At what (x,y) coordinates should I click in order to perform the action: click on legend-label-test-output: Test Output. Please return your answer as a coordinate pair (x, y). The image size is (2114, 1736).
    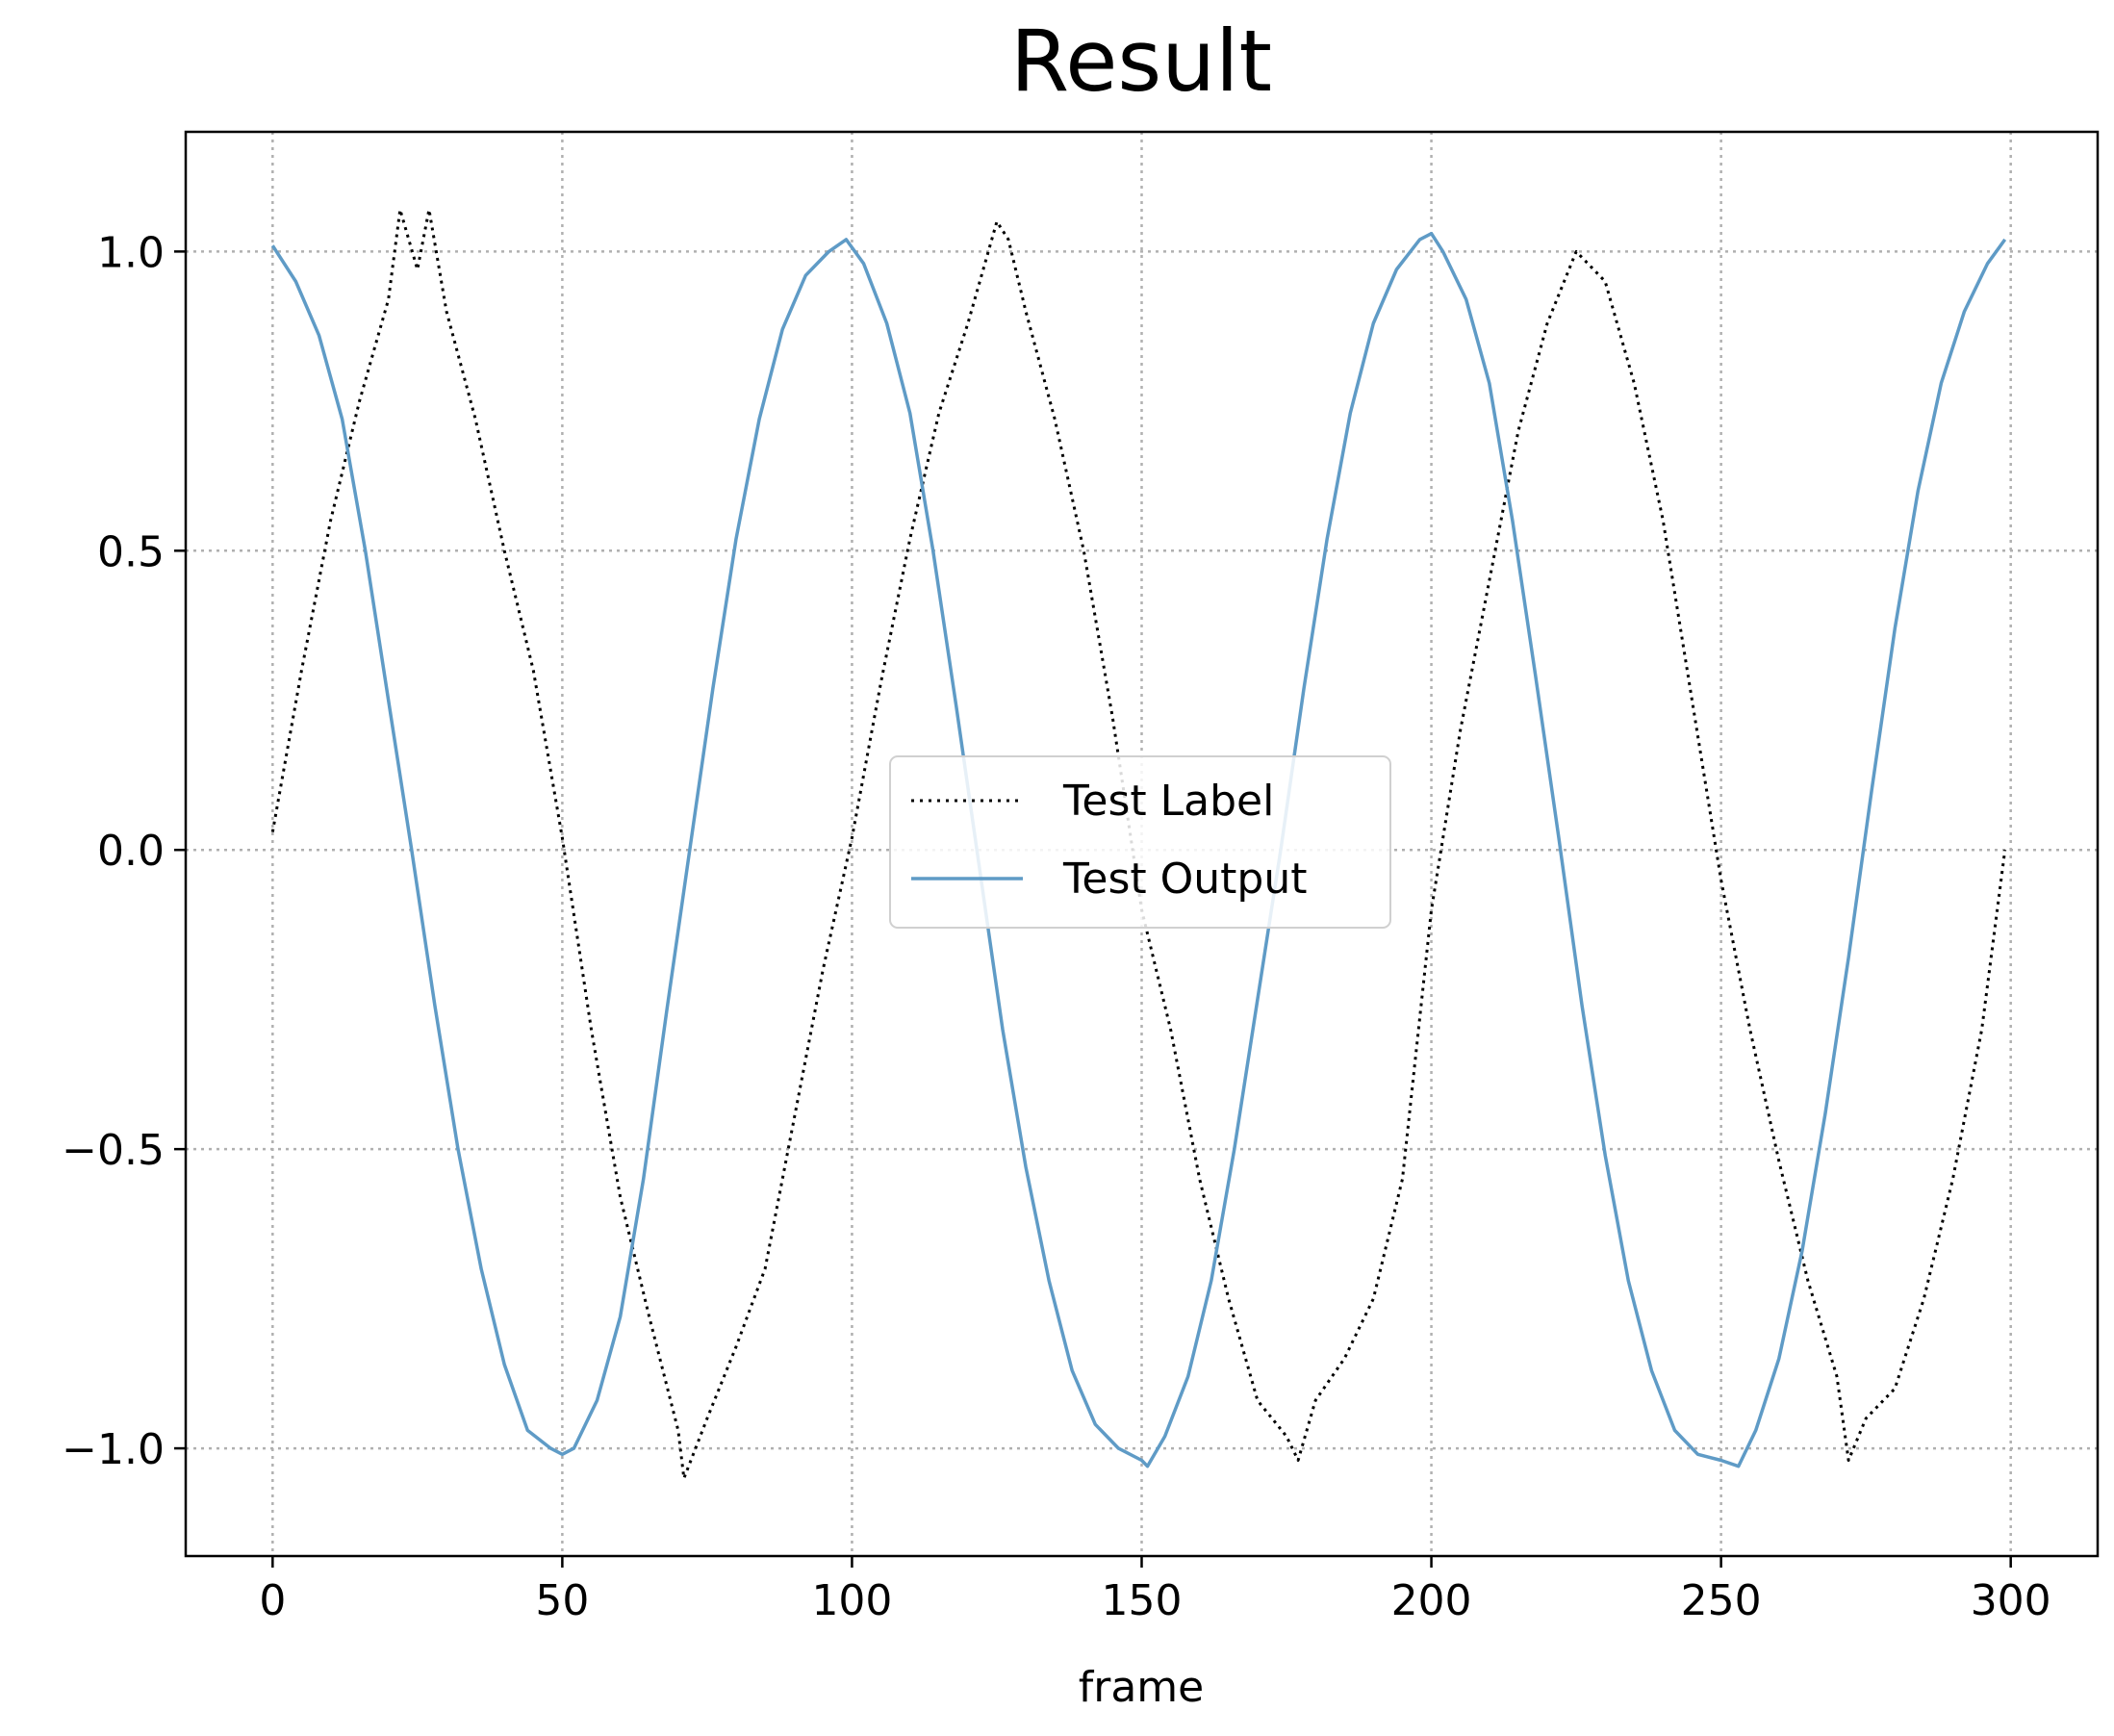
    Looking at the image, I should click on (1184, 879).